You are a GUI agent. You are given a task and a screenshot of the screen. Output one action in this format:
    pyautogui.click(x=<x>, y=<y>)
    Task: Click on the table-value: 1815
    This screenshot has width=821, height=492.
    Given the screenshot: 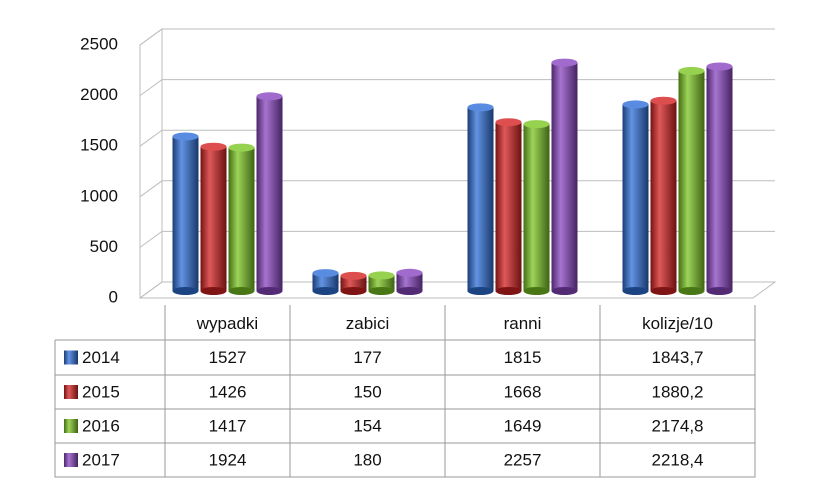 What is the action you would take?
    pyautogui.click(x=523, y=357)
    